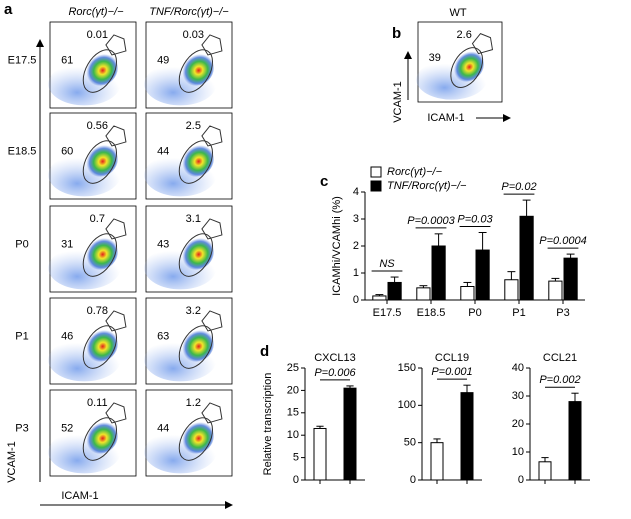 The height and width of the screenshot is (519, 631). Describe the element at coordinates (97, 403) in the screenshot. I see `gate-value: 0.11` at that location.